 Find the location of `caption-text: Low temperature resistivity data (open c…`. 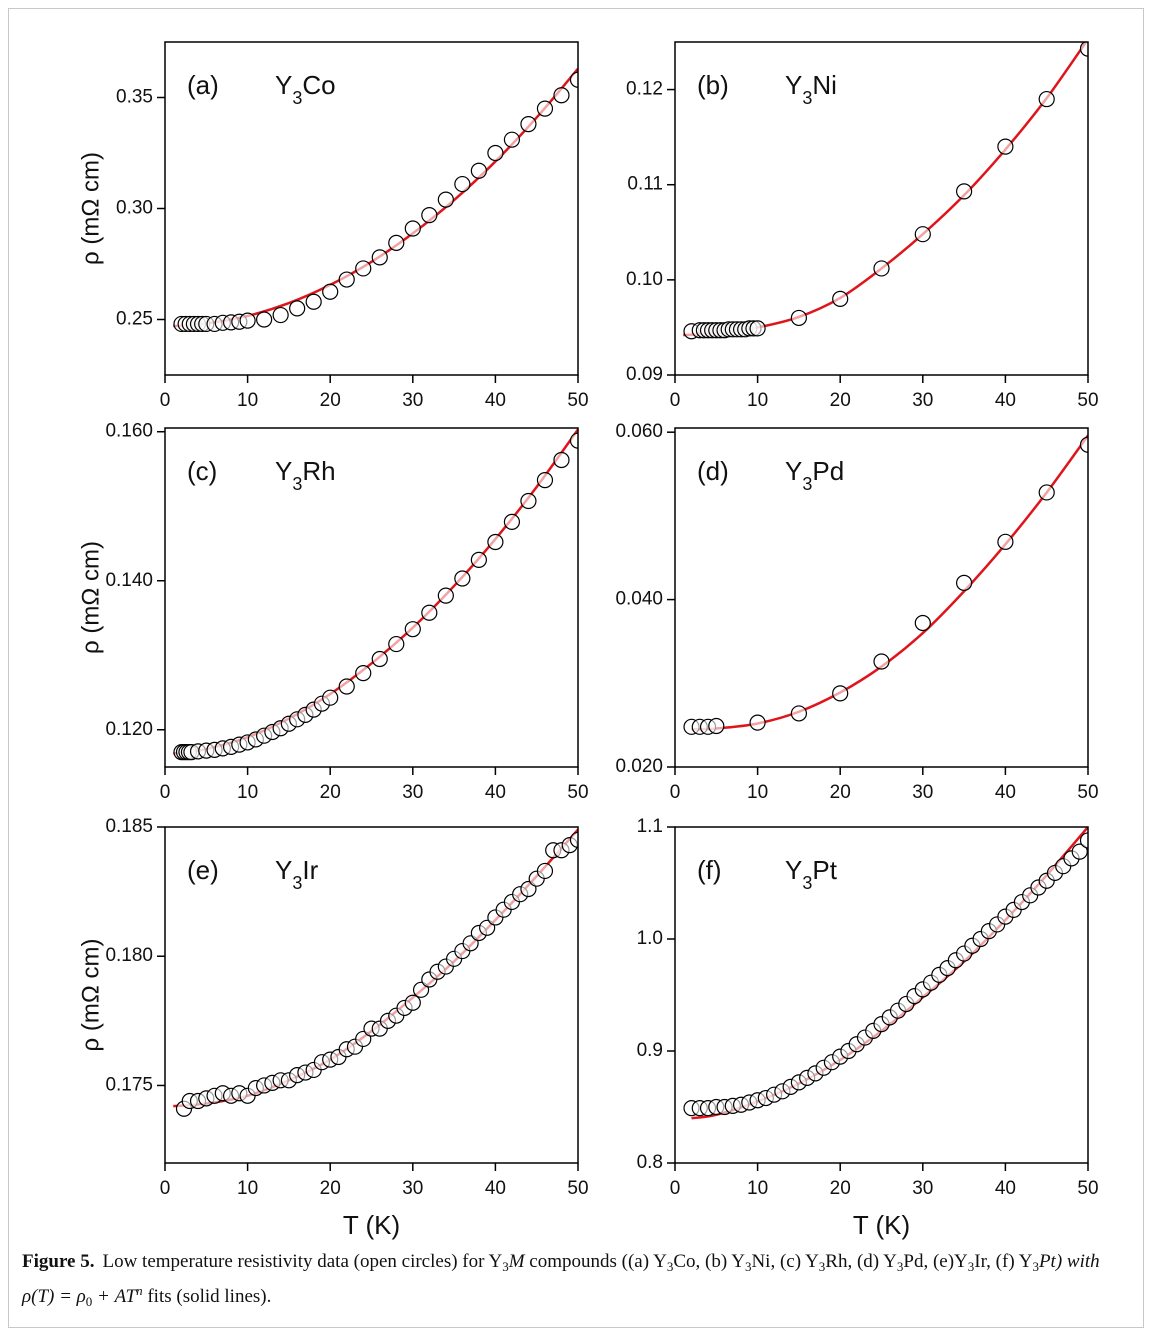

caption-text: Low temperature resistivity data (open c… is located at coordinates (302, 1261).